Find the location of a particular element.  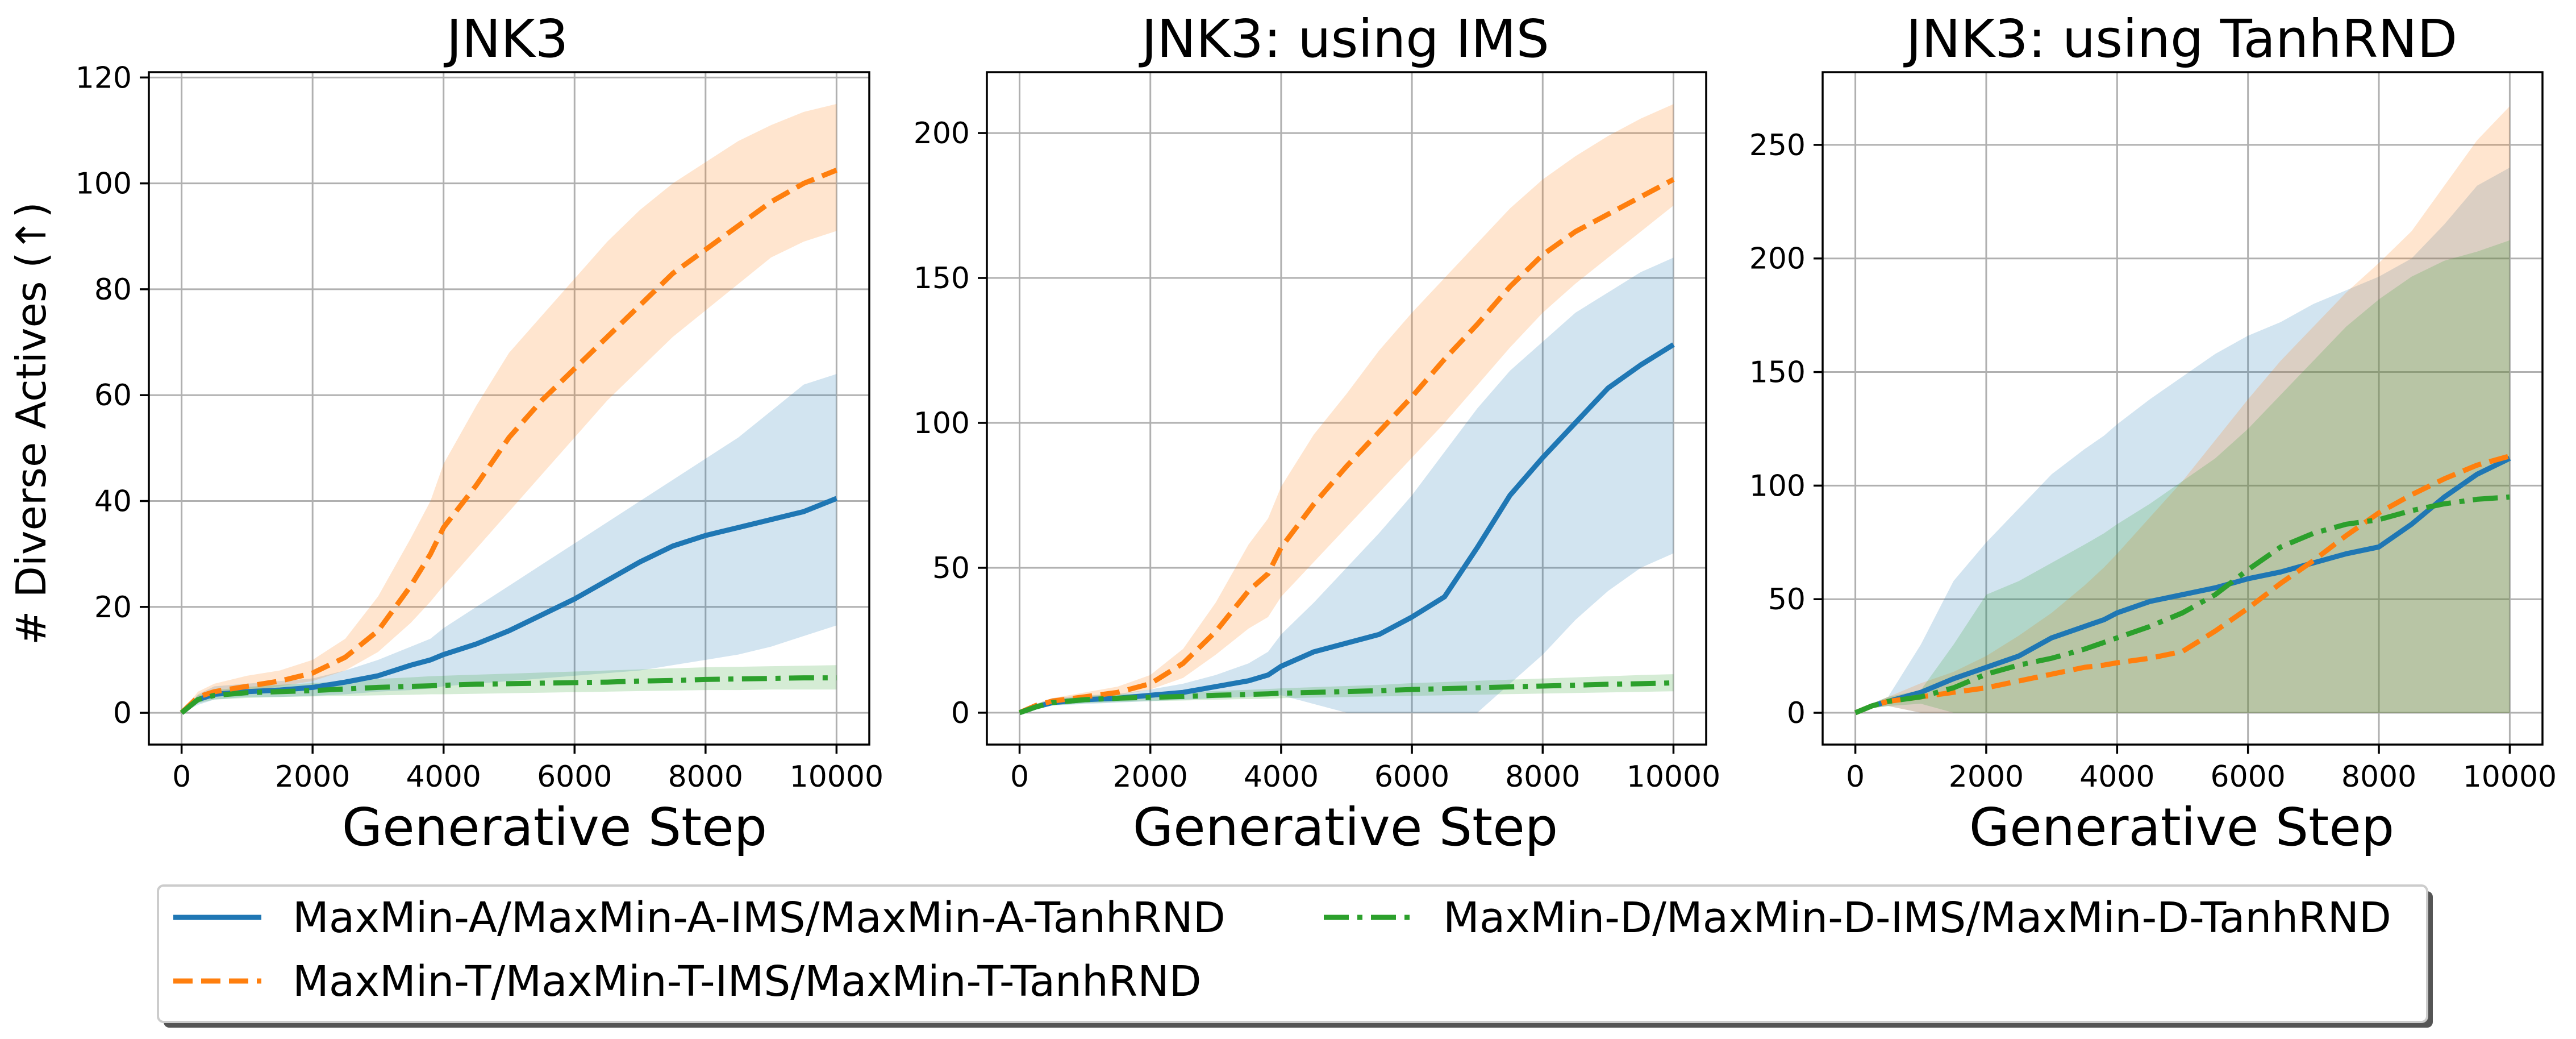

line-maxmin-d-tanhrnd is located at coordinates (2182, 605).